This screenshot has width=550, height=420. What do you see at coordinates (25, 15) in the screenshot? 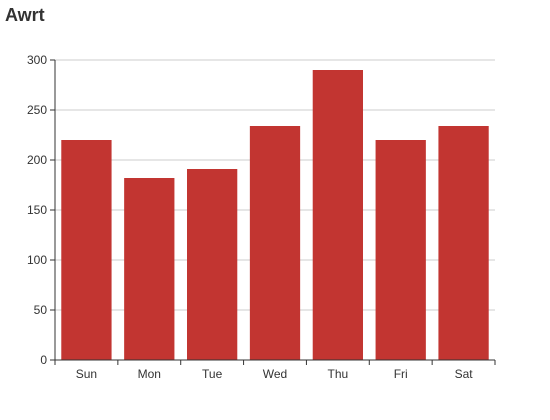
I see `chart-title: Awrt` at bounding box center [25, 15].